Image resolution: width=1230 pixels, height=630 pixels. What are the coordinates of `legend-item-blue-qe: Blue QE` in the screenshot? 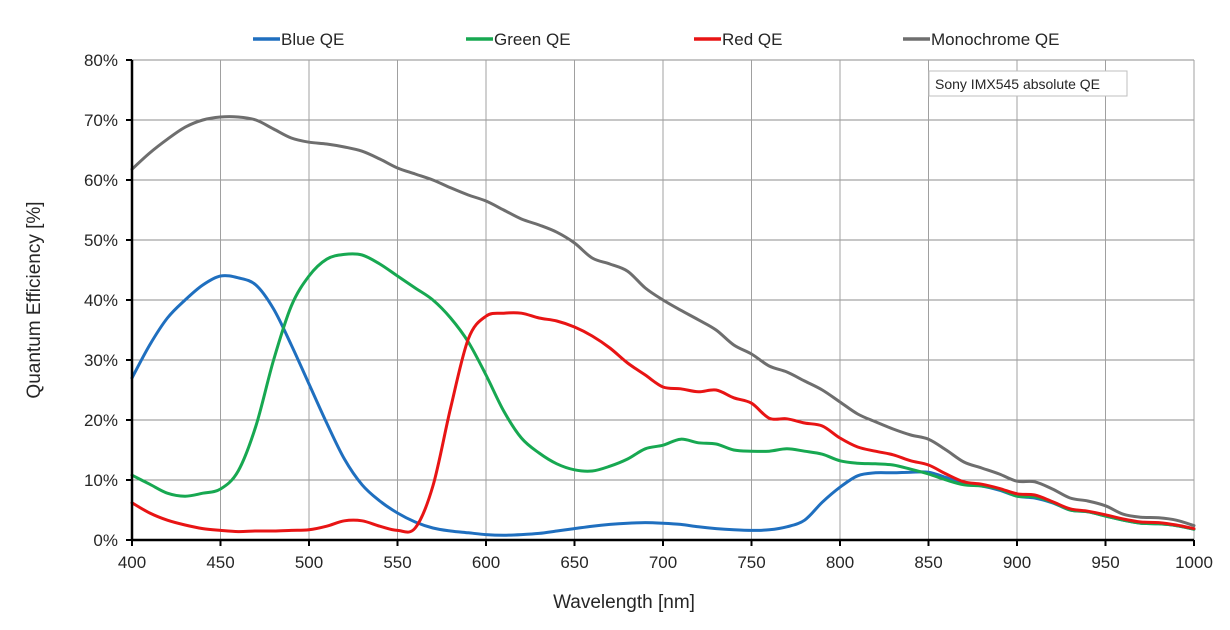 It's located at (298, 39).